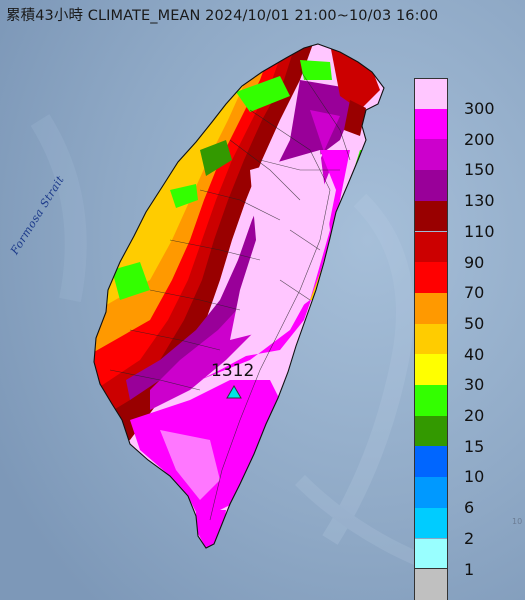 Image resolution: width=525 pixels, height=600 pixels. What do you see at coordinates (474, 323) in the screenshot?
I see `legend-label: 50` at bounding box center [474, 323].